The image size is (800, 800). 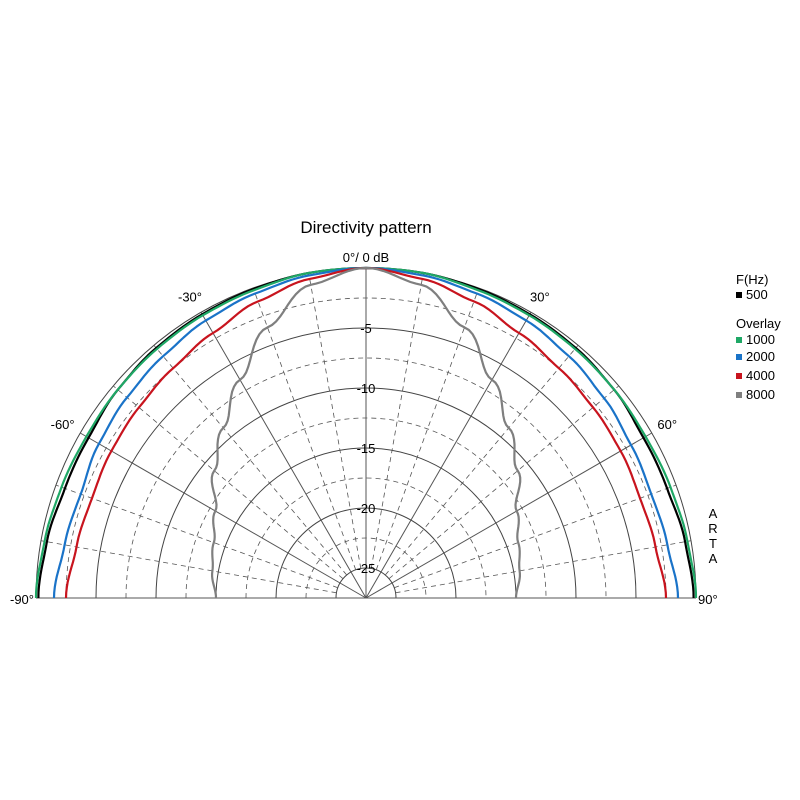 I want to click on grid-arc-minor, so click(x=366, y=538).